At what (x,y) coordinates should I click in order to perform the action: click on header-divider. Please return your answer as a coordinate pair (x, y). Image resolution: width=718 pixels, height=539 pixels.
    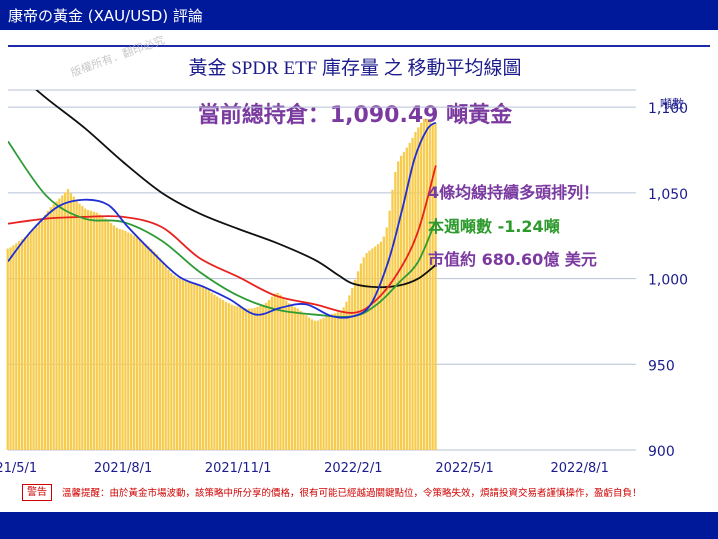
    Looking at the image, I should click on (359, 46).